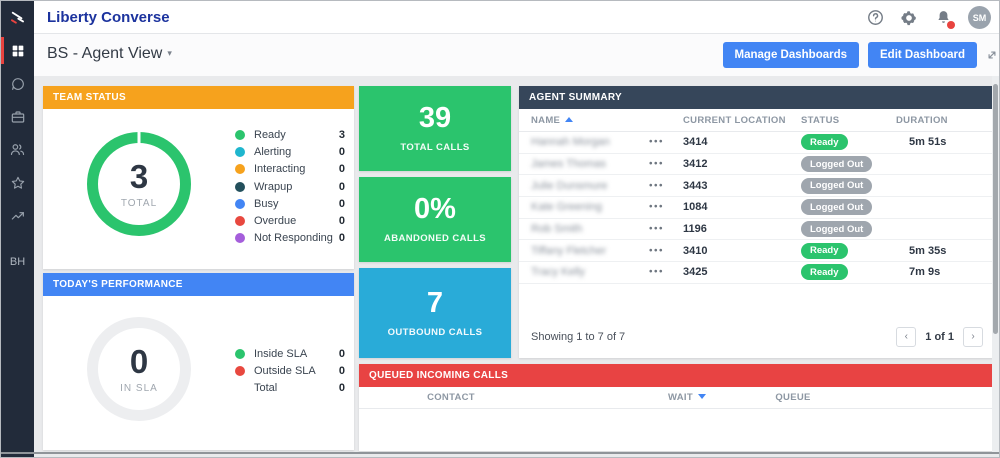 Image resolution: width=1000 pixels, height=458 pixels. What do you see at coordinates (17, 262) in the screenshot?
I see `sidebar-footer-label: BH` at bounding box center [17, 262].